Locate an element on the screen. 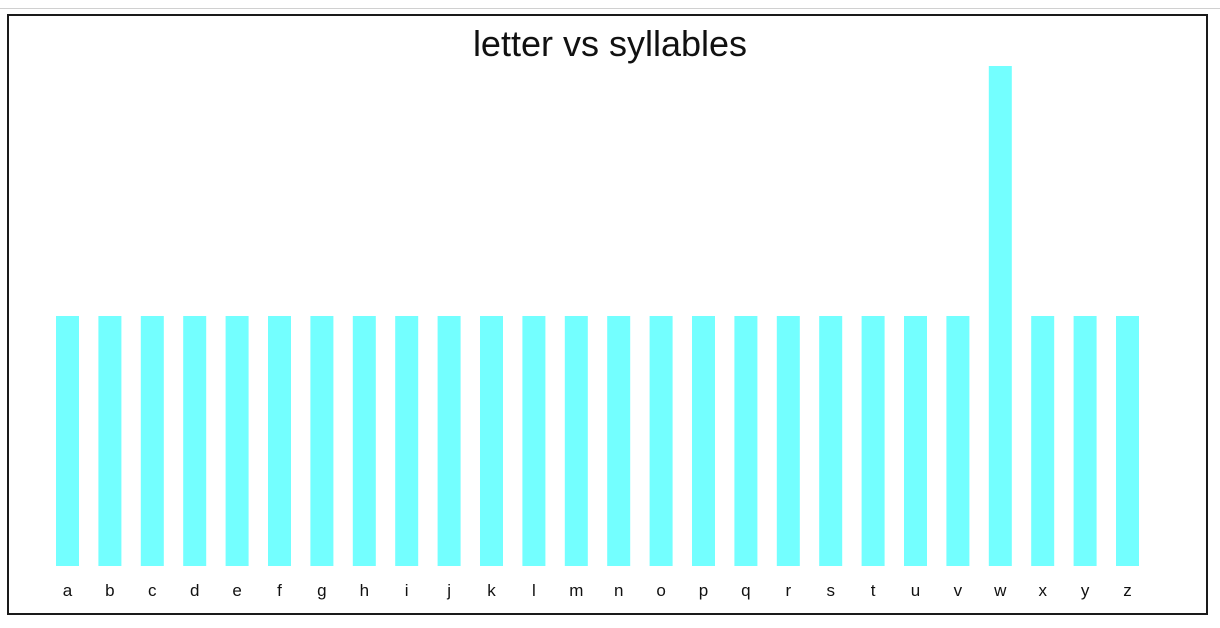  bar-d is located at coordinates (195, 441).